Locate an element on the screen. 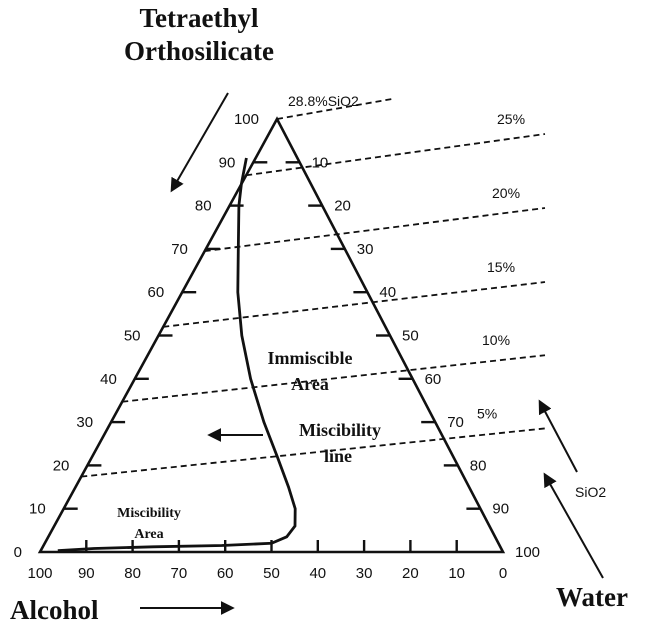 This screenshot has height=627, width=650. bottom-axis-tick-label: 0 is located at coordinates (503, 573).